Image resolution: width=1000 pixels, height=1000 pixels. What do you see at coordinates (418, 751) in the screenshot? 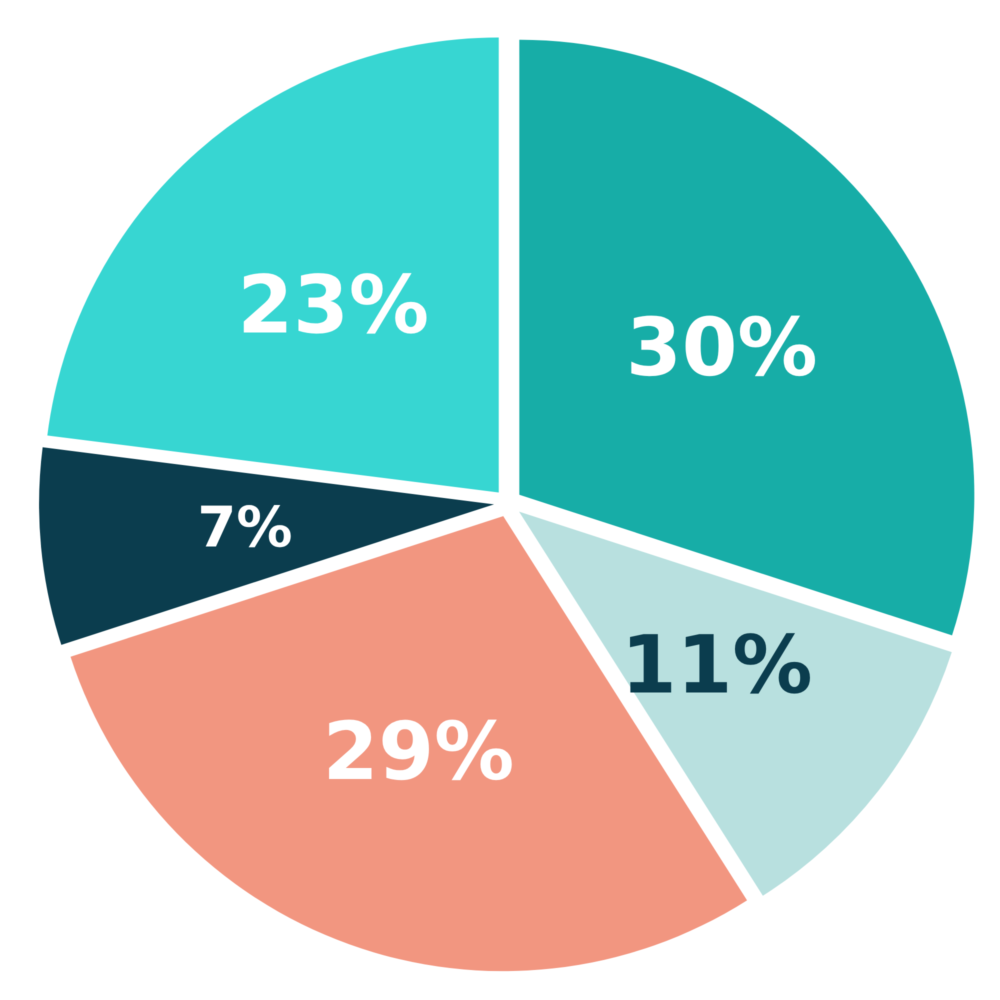
I see `data-label: 29%` at bounding box center [418, 751].